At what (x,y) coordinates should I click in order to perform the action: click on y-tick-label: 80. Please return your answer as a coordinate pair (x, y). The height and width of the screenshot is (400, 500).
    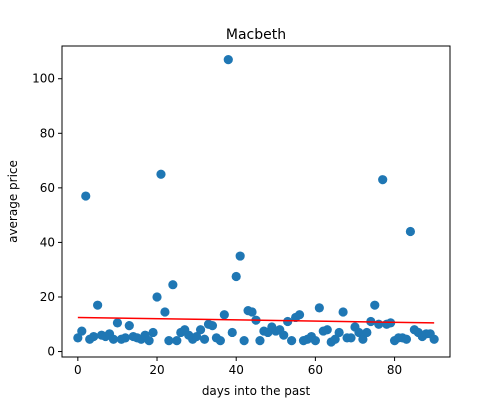
    Looking at the image, I should click on (47, 133).